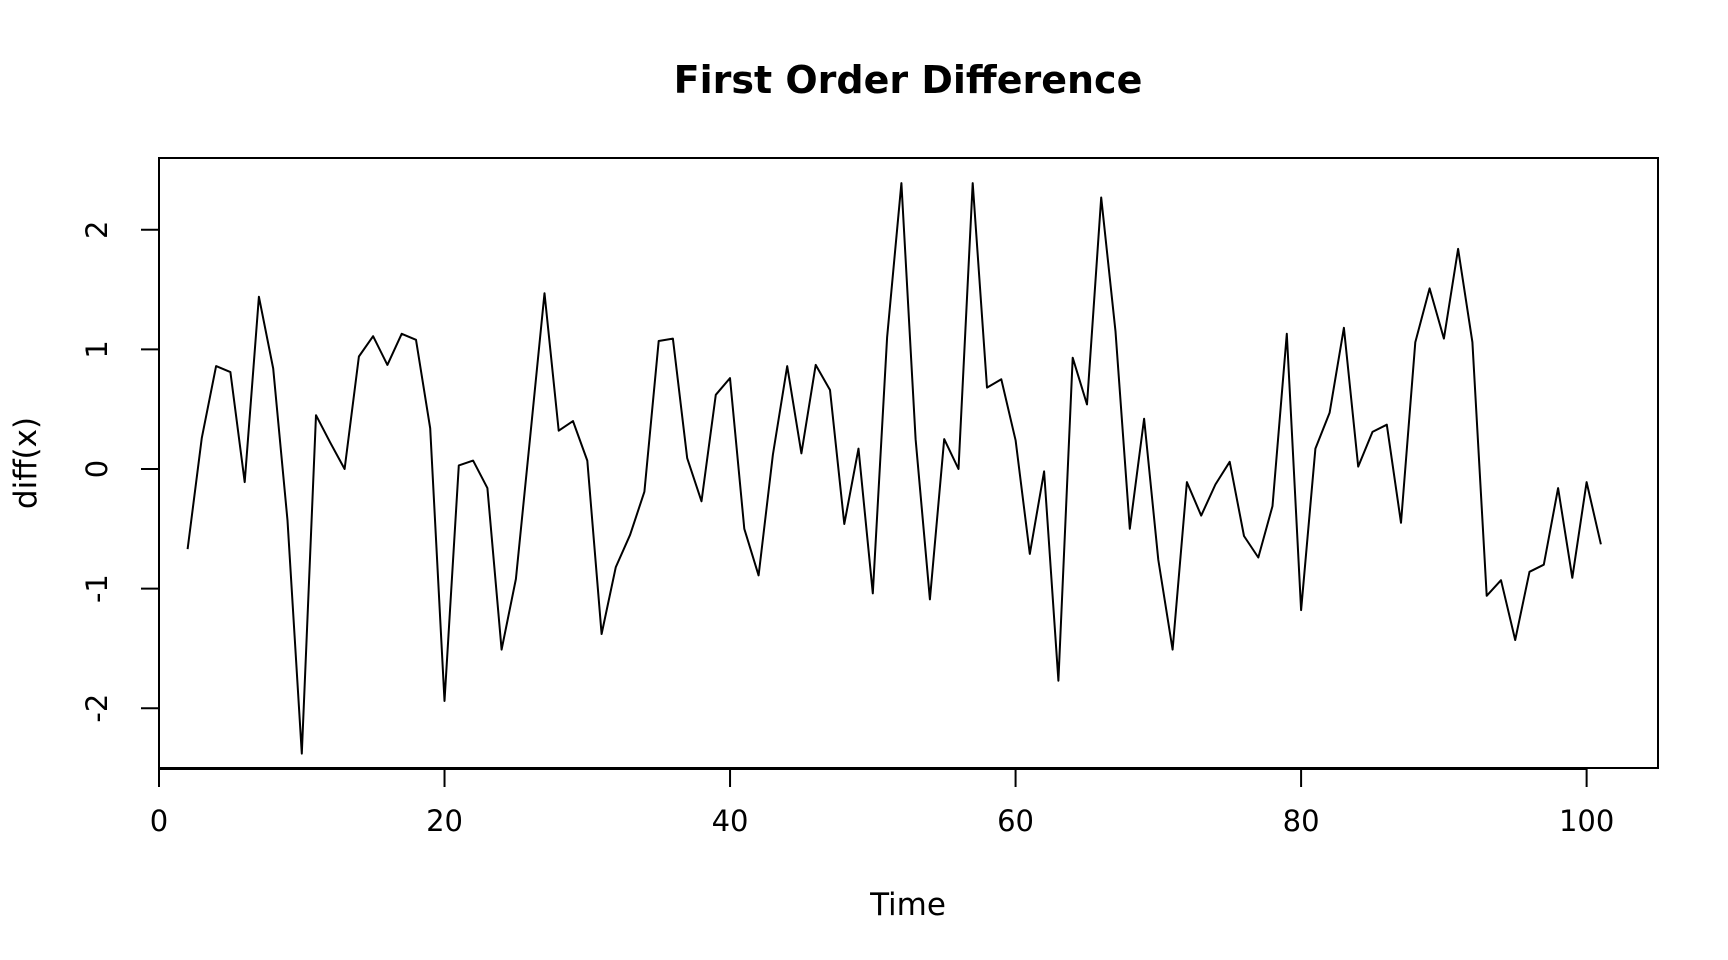  Describe the element at coordinates (97, 469) in the screenshot. I see `y-tick-label: 0` at that location.